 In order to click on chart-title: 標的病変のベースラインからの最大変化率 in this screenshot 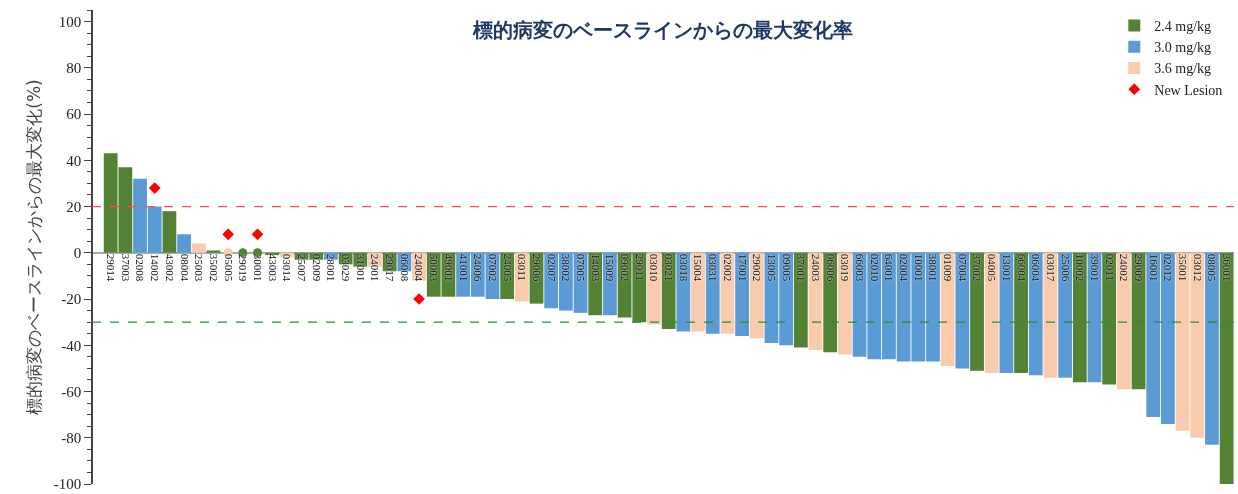, I will do `click(662, 29)`.